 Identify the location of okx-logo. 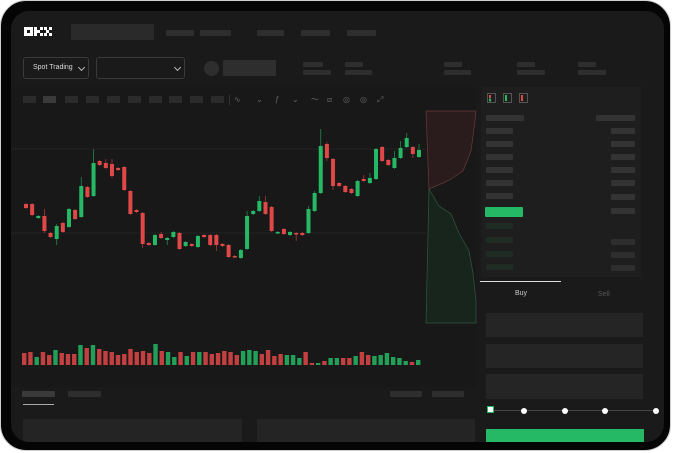
(38, 32).